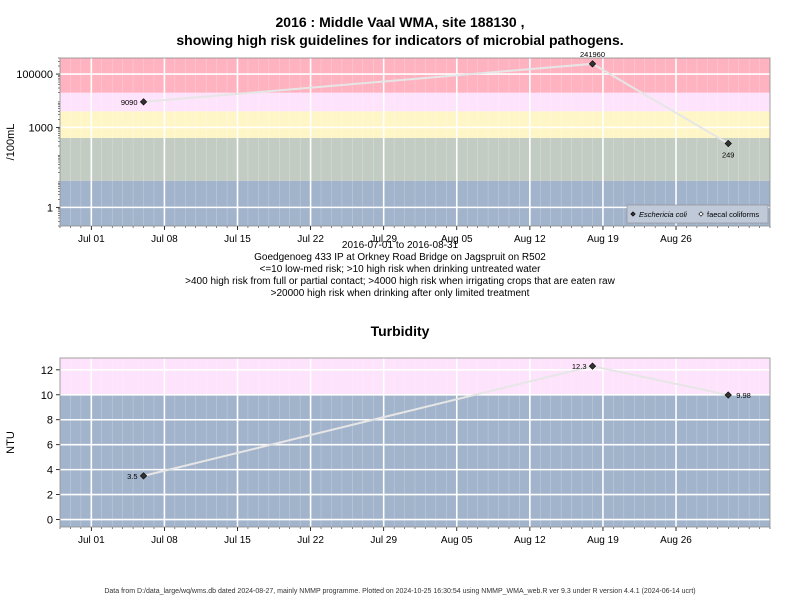 This screenshot has height=600, width=800. What do you see at coordinates (91, 540) in the screenshot?
I see `x-tick-label-2-1: Jul 01` at bounding box center [91, 540].